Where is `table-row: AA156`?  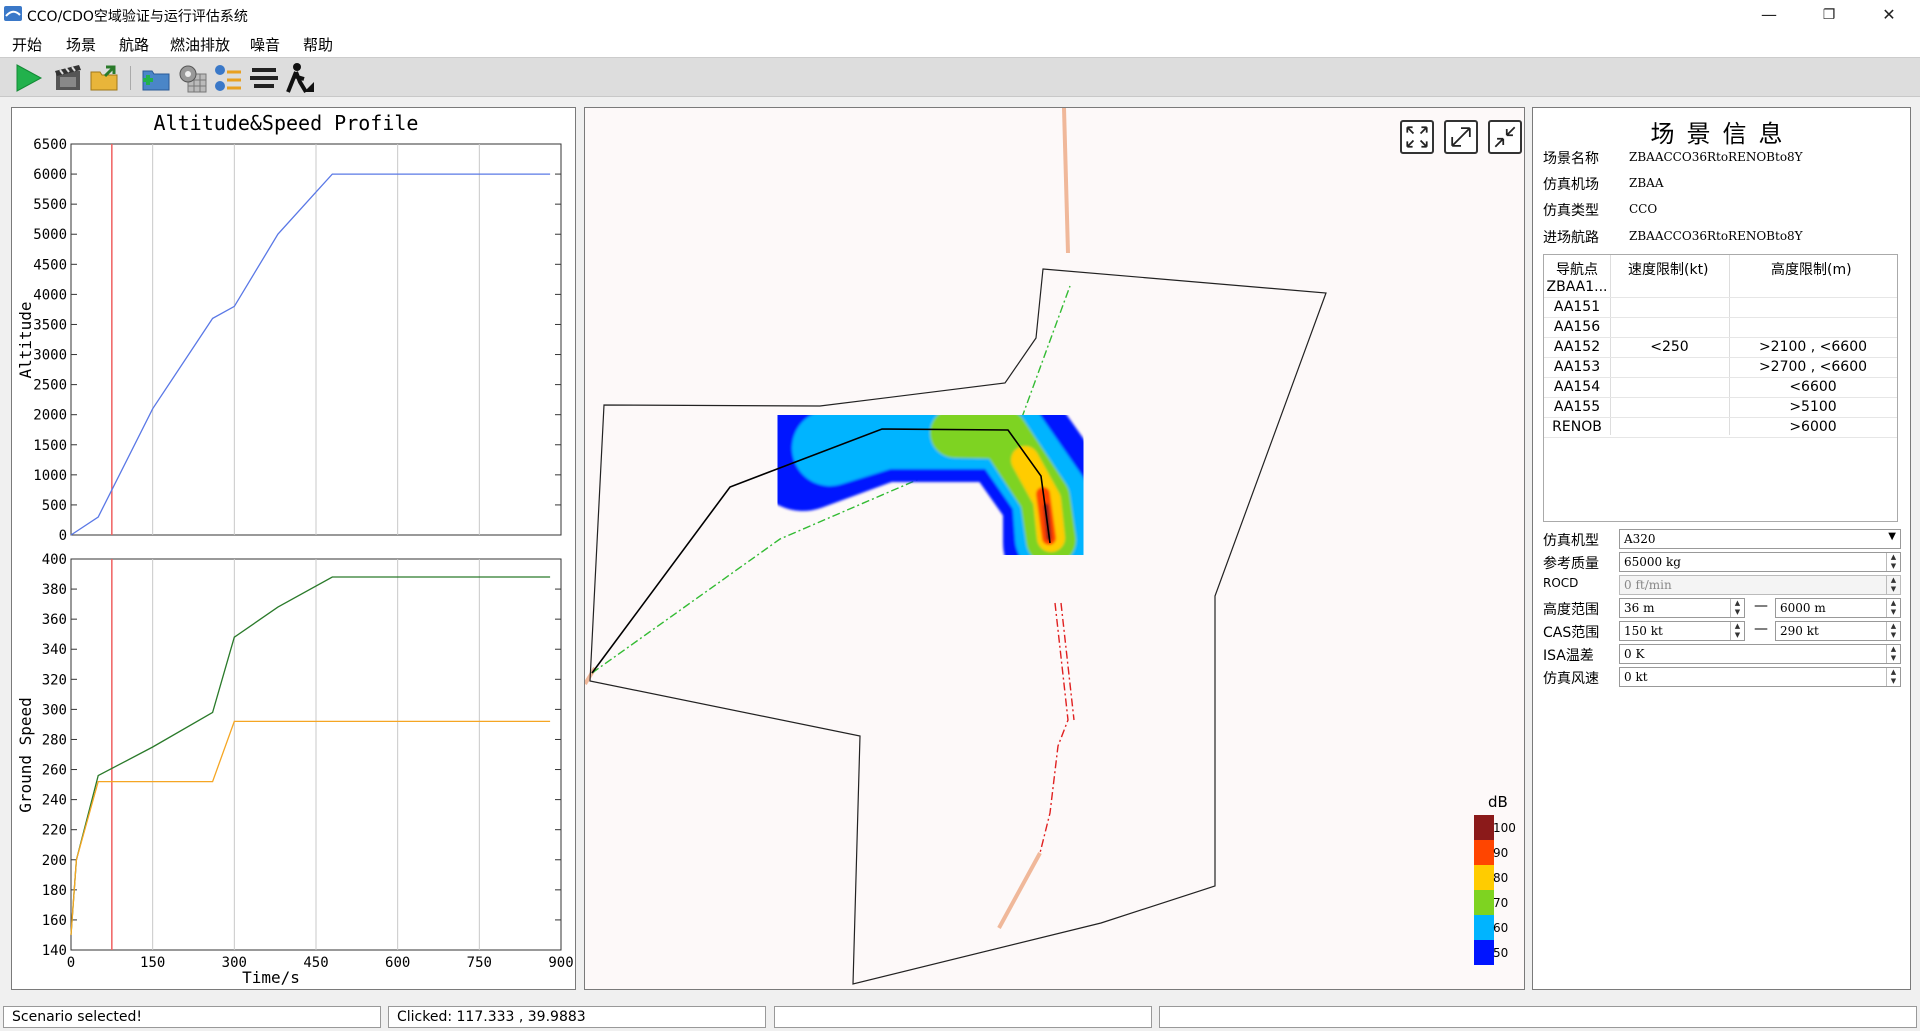
table-row: AA156 is located at coordinates (1720, 328).